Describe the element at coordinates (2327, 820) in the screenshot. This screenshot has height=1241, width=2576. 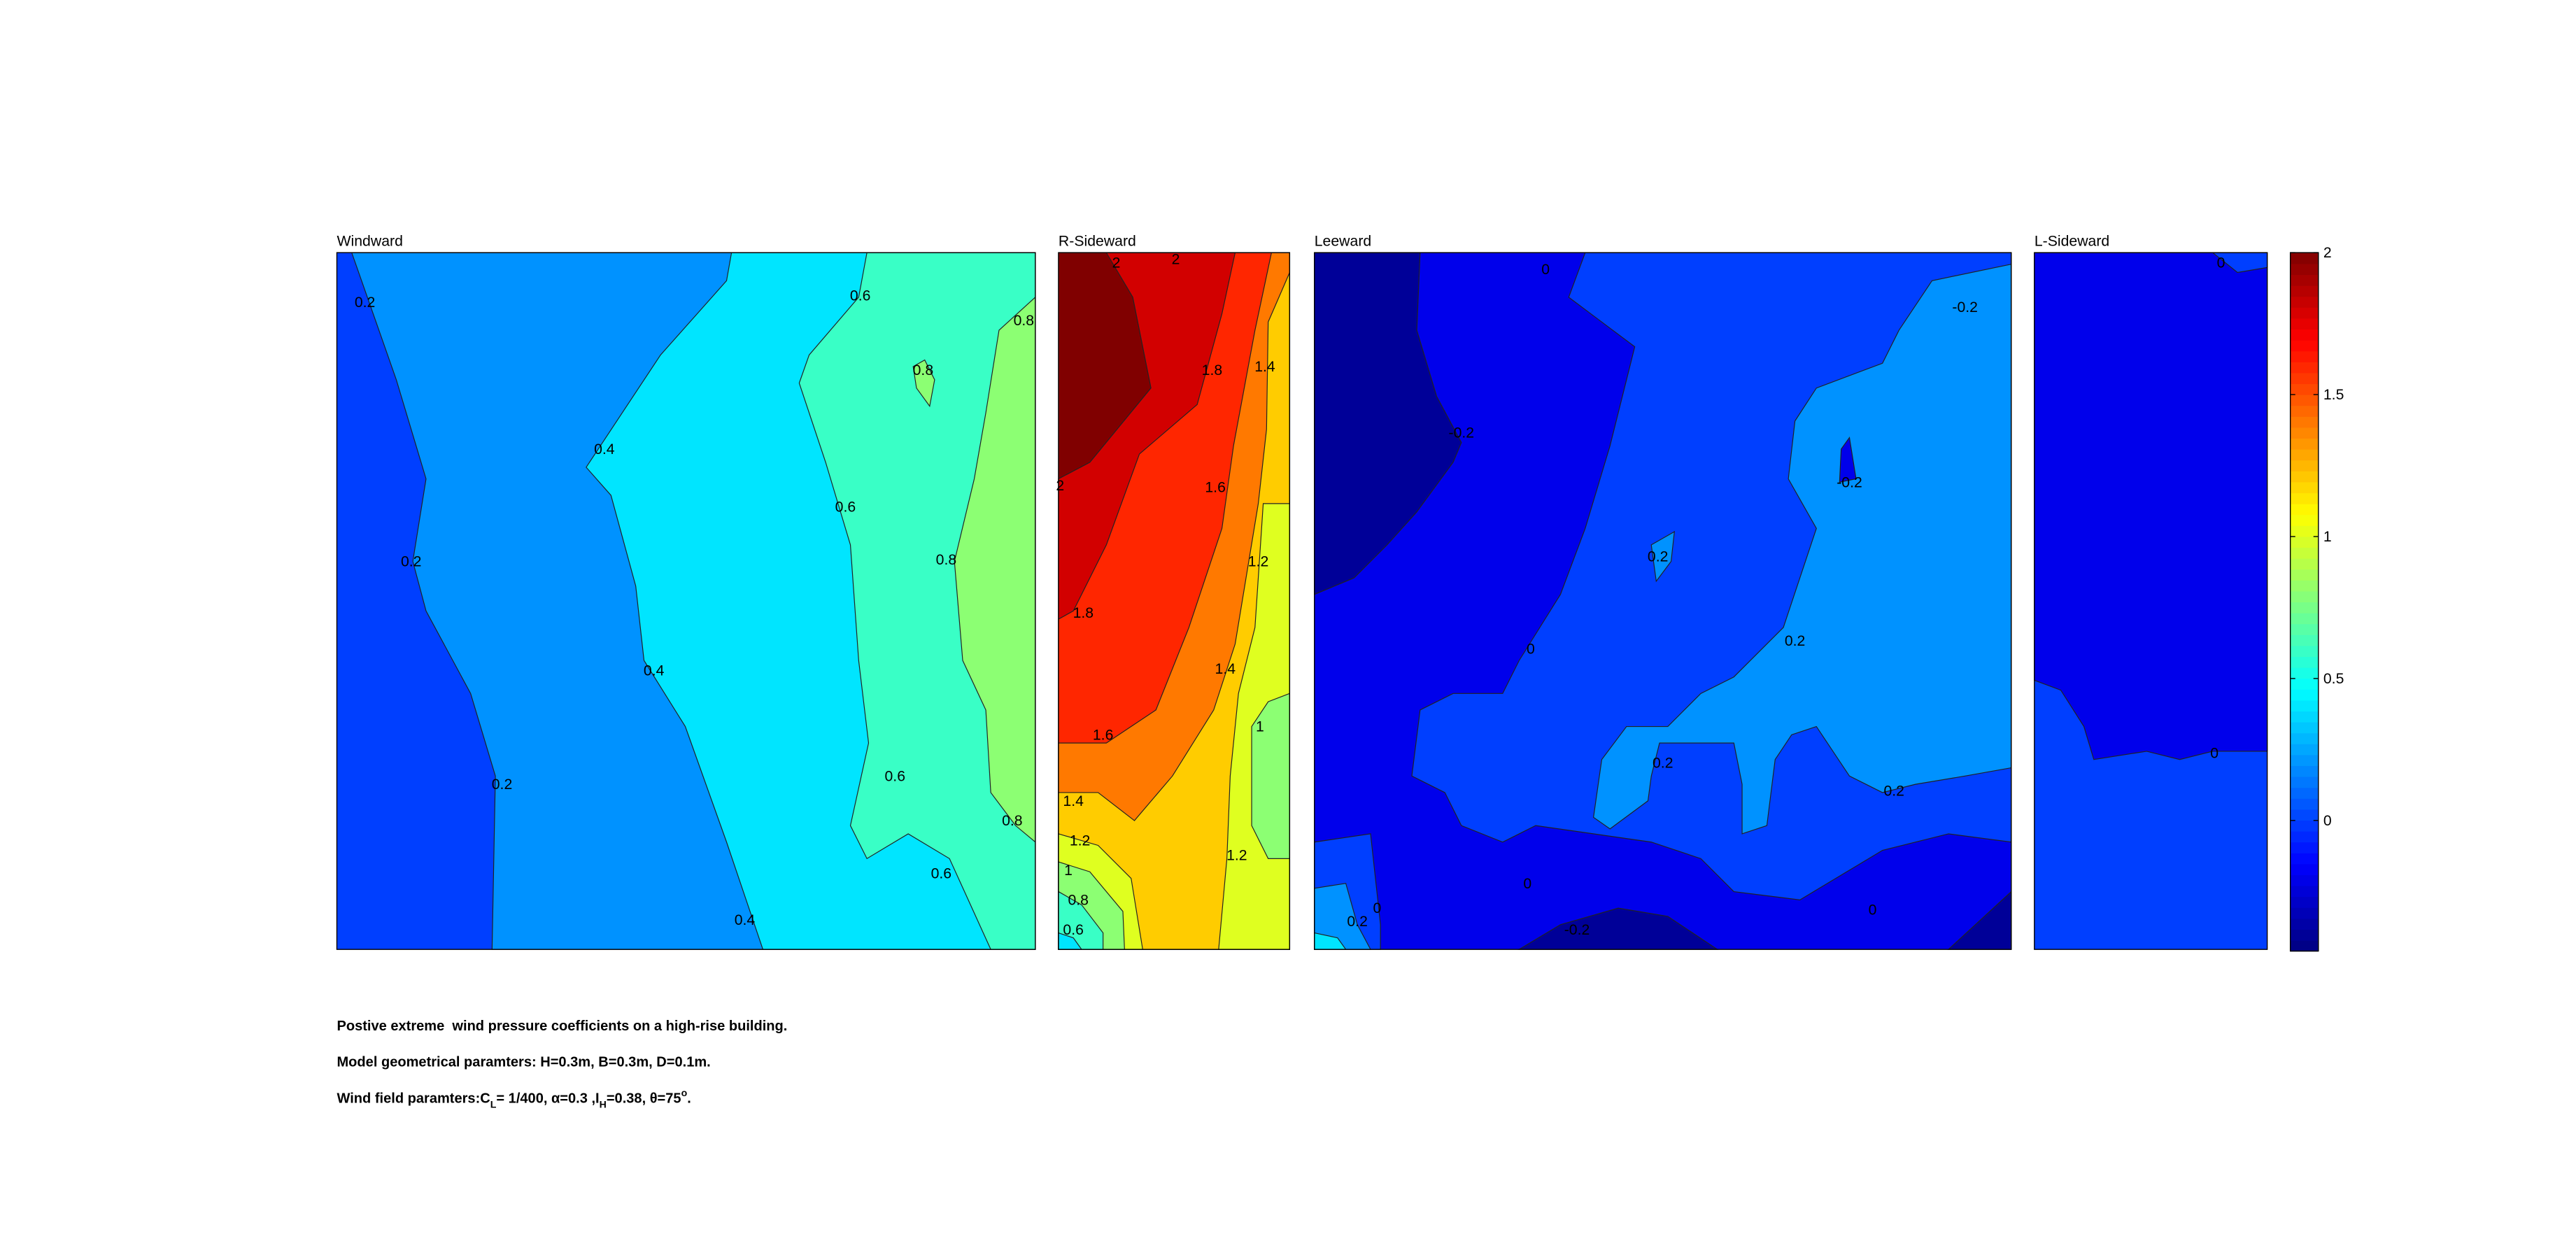
I see `colorbar-tick-label: 0` at that location.